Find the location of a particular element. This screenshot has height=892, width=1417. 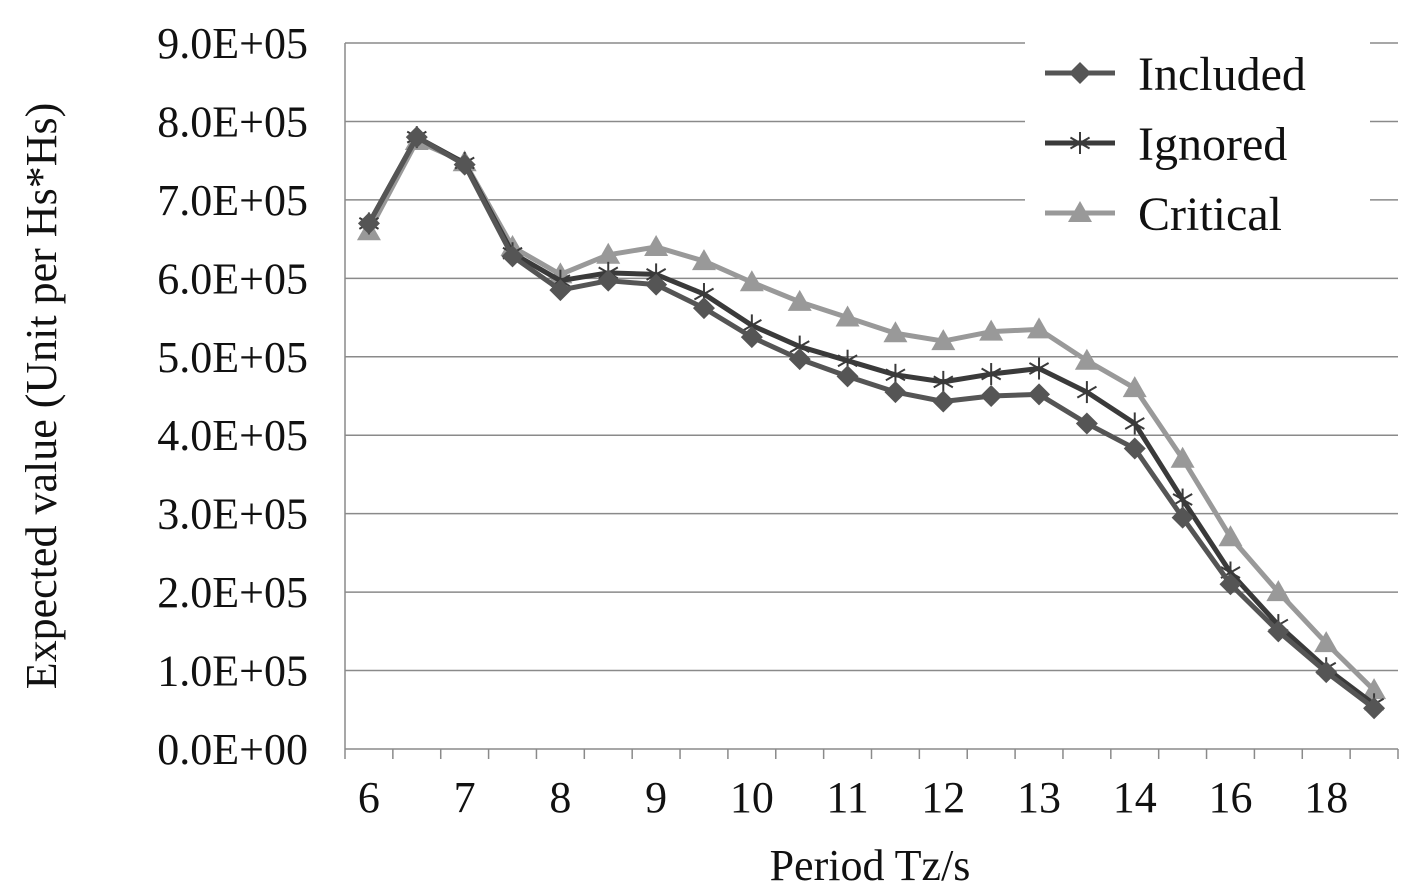

x-tick-label: 16 is located at coordinates (1230, 797).